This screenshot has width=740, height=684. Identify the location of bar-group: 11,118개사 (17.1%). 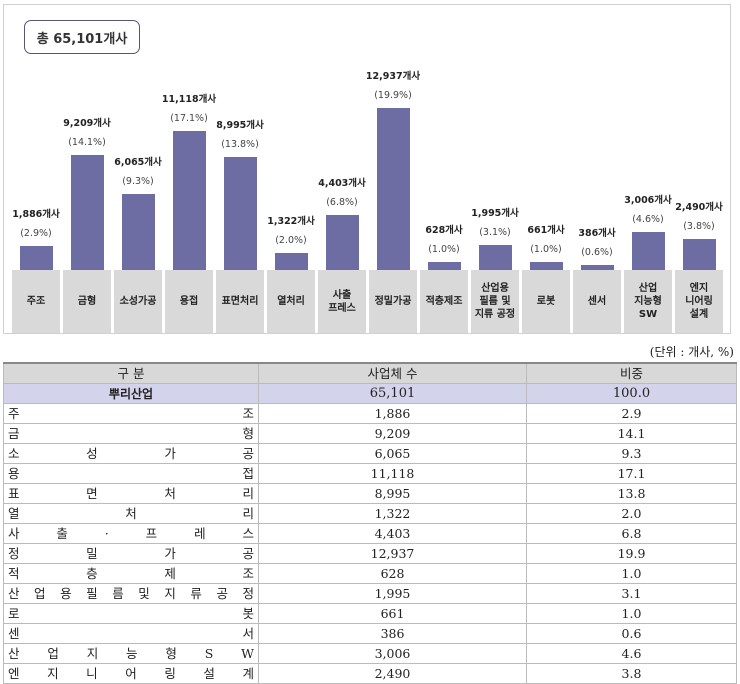
(189, 167).